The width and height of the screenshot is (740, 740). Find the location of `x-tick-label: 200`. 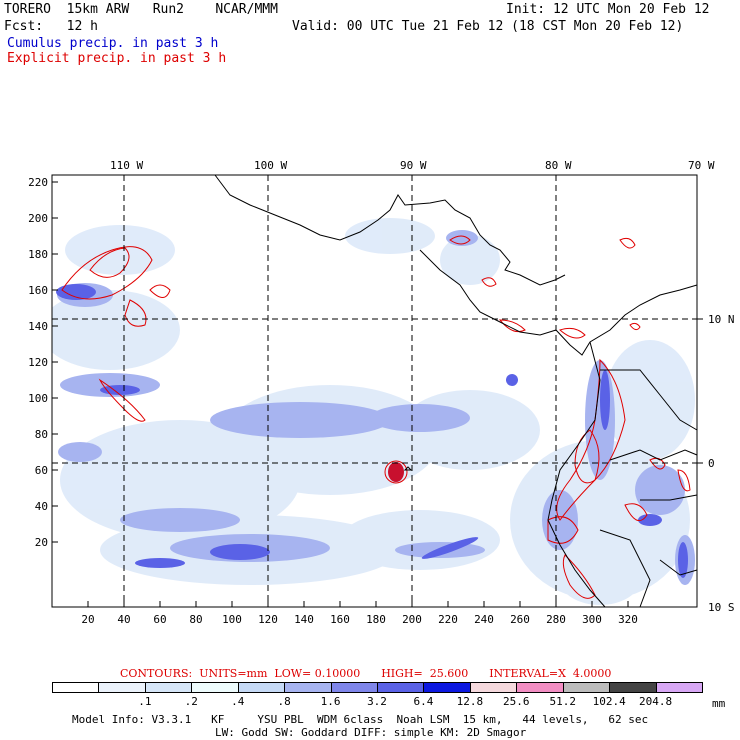

x-tick-label: 200 is located at coordinates (412, 619).